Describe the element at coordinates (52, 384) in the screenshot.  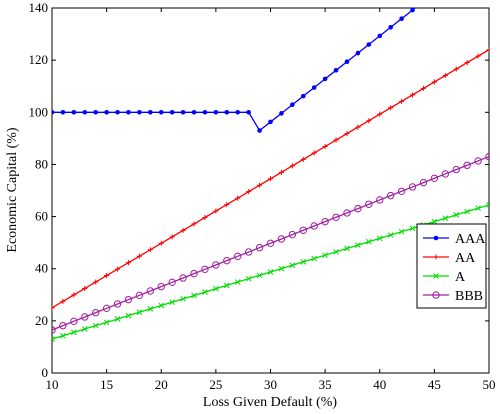
I see `x-tick-label: 10` at that location.